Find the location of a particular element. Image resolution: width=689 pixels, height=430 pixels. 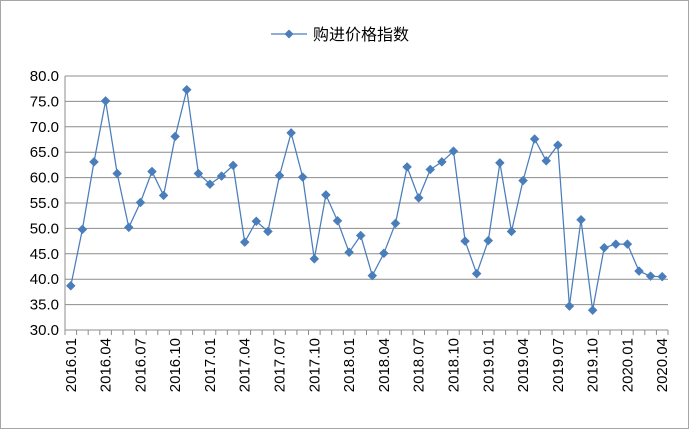

legend-label: 购进价格指数 is located at coordinates (361, 34).